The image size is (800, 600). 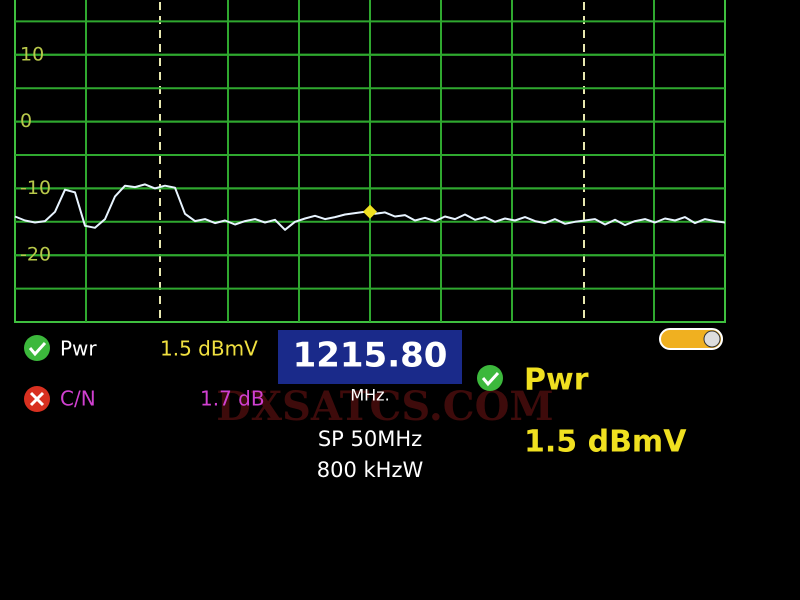 What do you see at coordinates (556, 380) in the screenshot?
I see `big-power-label: Pwr` at bounding box center [556, 380].